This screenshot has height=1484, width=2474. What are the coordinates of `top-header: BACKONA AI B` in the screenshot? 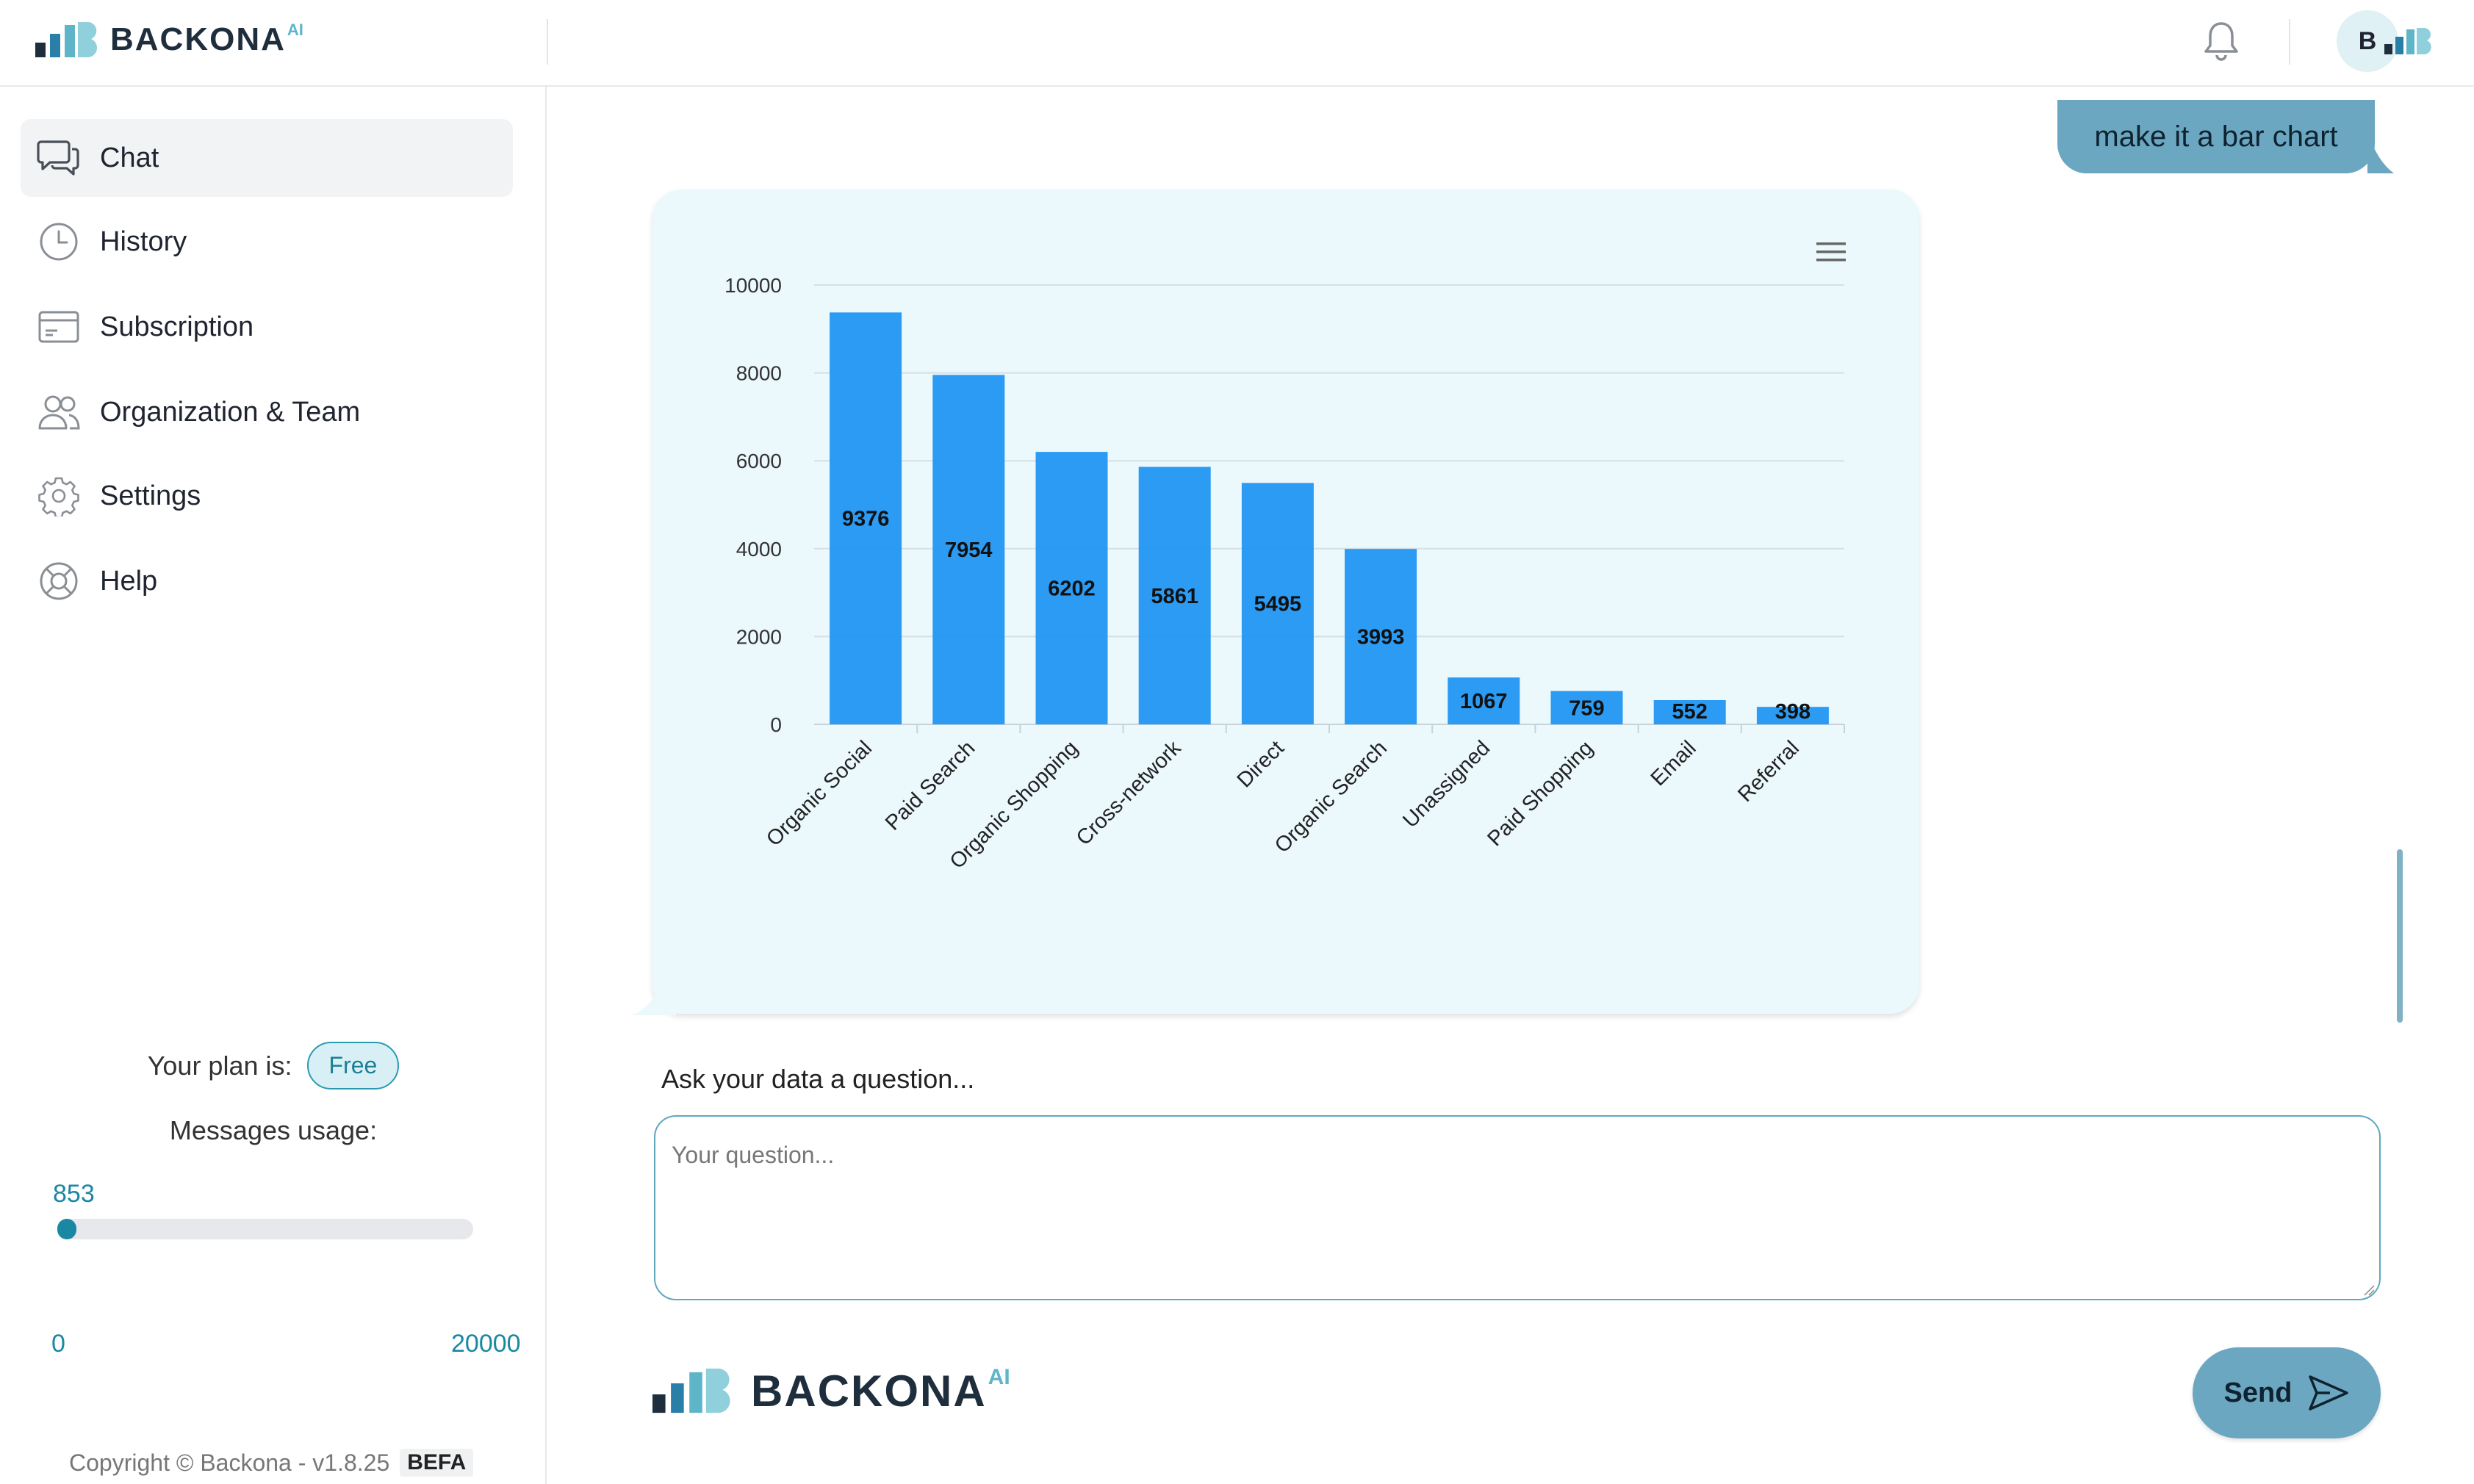 It's located at (1237, 44).